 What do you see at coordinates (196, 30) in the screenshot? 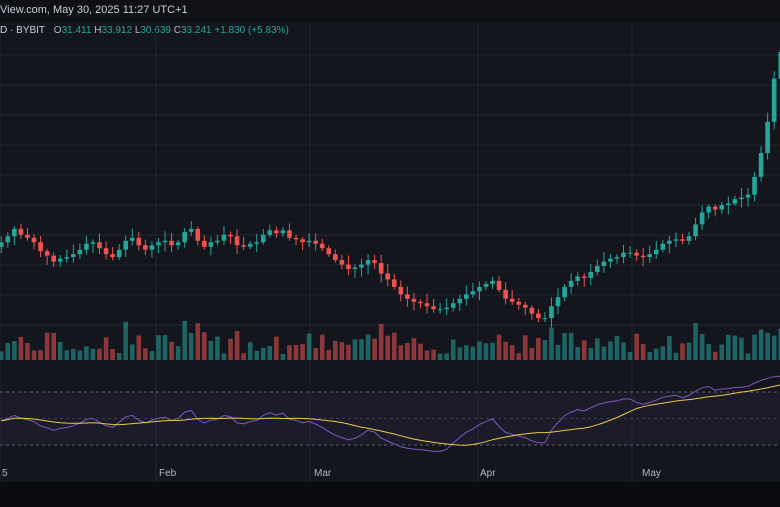
I see `close-value: 33.241` at bounding box center [196, 30].